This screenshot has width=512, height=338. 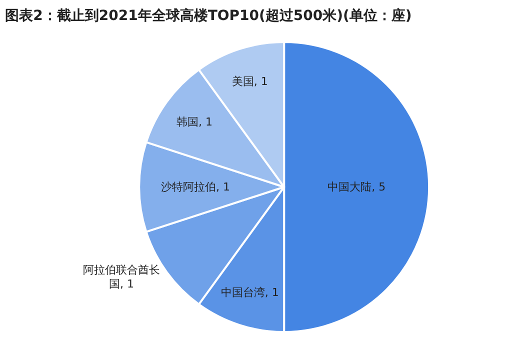 What do you see at coordinates (249, 292) in the screenshot?
I see `slice-label: 中国台湾, 1` at bounding box center [249, 292].